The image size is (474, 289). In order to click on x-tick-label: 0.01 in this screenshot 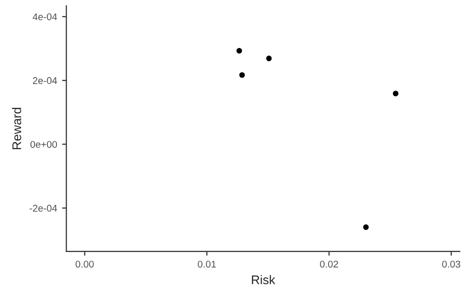, I will do `click(207, 264)`.